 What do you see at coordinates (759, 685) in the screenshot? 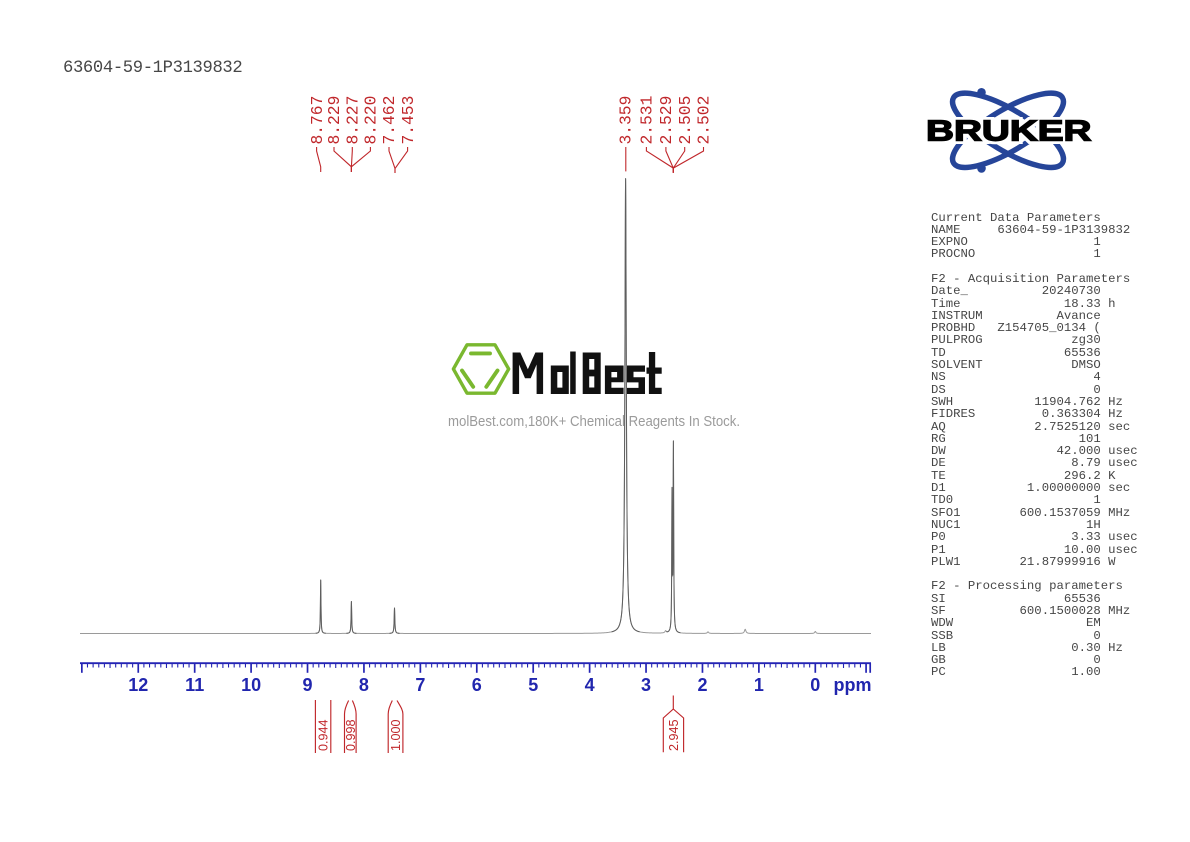
I see `svg-text: 1` at bounding box center [759, 685].